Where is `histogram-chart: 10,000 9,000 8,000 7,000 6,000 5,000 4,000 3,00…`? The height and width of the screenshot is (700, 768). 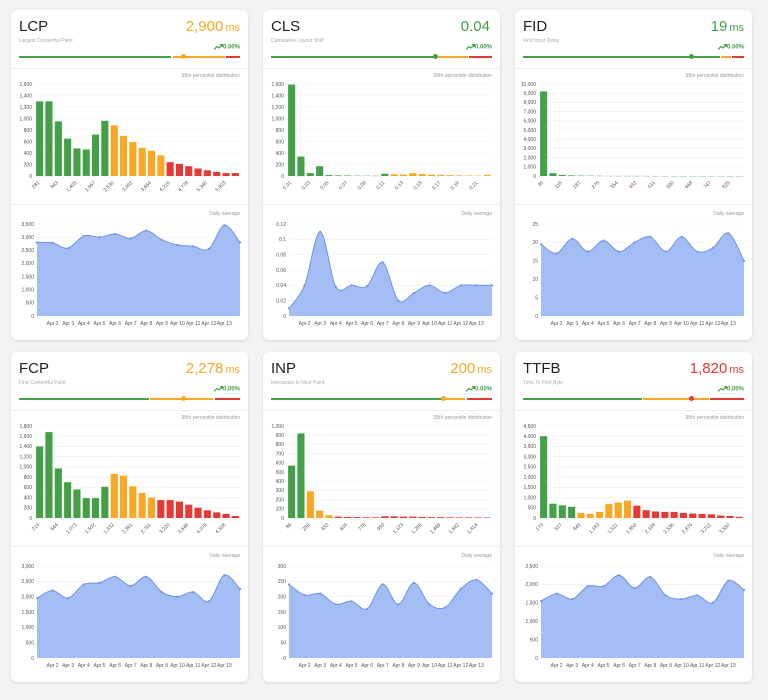
histogram-chart: 10,000 9,000 8,000 7,000 6,000 5,000 4,000 3,00… is located at coordinates (632, 136).